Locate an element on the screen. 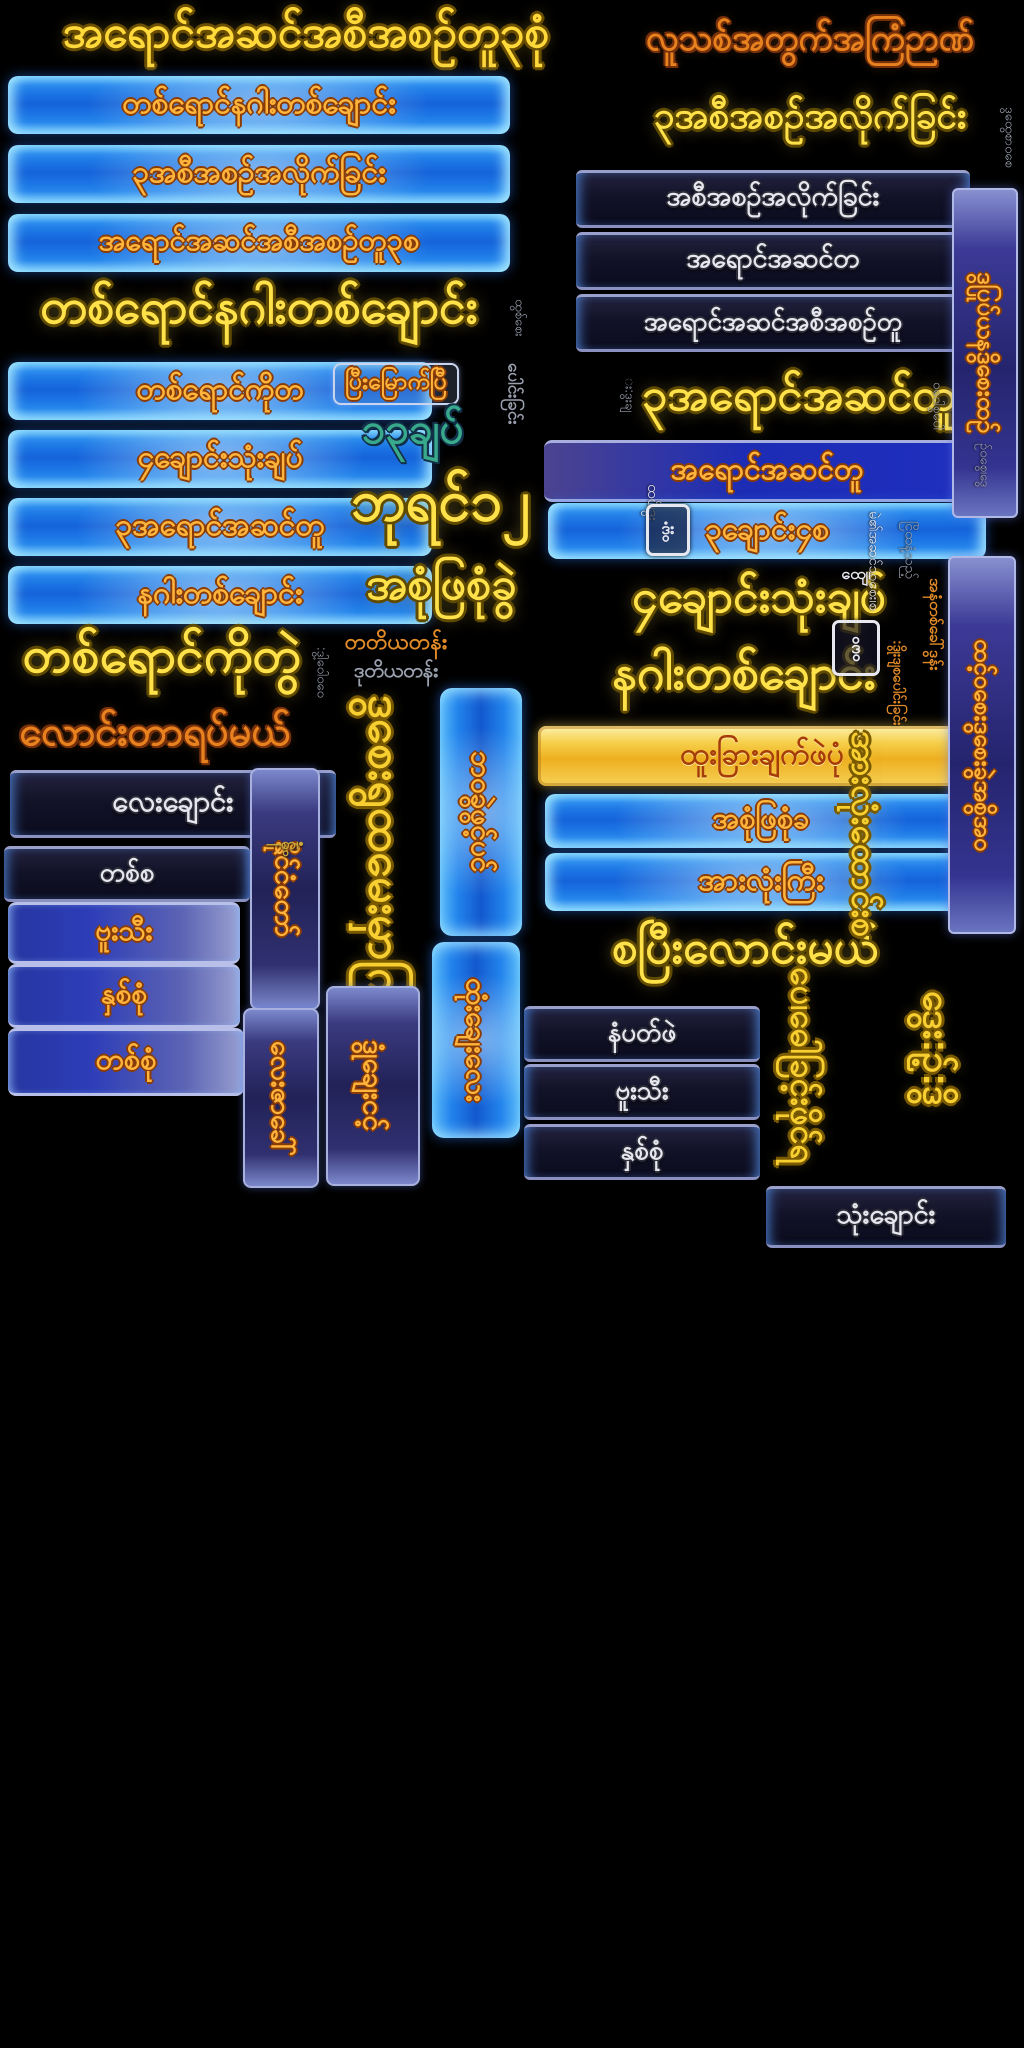 Image resolution: width=1024 pixels, height=2048 pixels. tiny-label-c: ဒွထွေစာဝစေ is located at coordinates (1010, 137).